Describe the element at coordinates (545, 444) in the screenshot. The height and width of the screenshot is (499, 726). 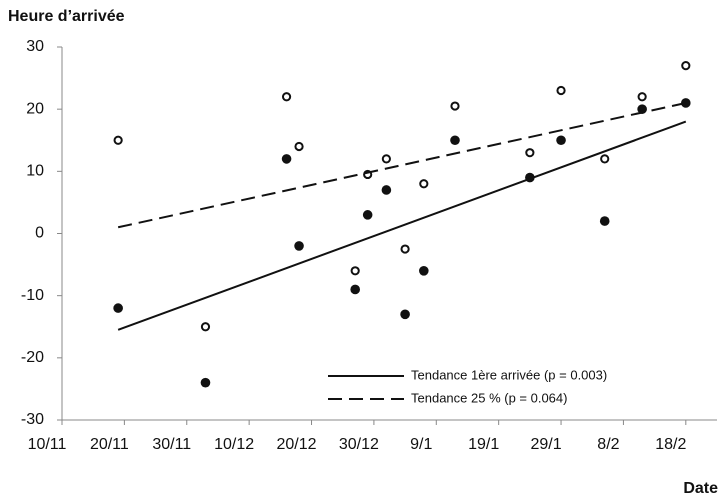
I see `x-tick-label: 29/1` at that location.